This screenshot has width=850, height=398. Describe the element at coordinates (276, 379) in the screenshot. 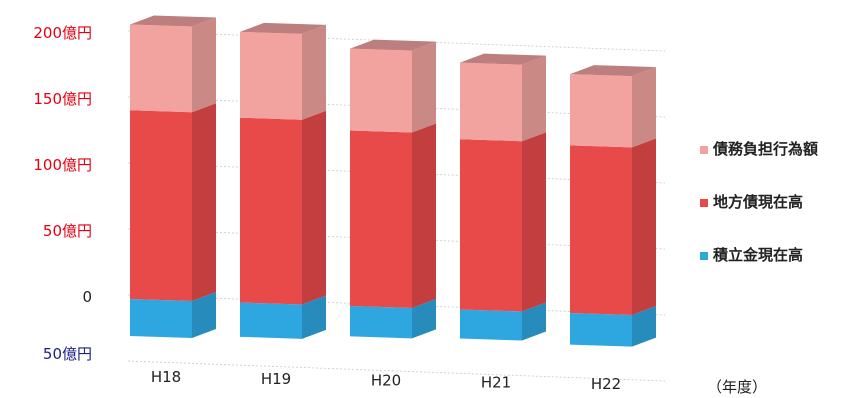

I see `x-category-label: H19` at that location.